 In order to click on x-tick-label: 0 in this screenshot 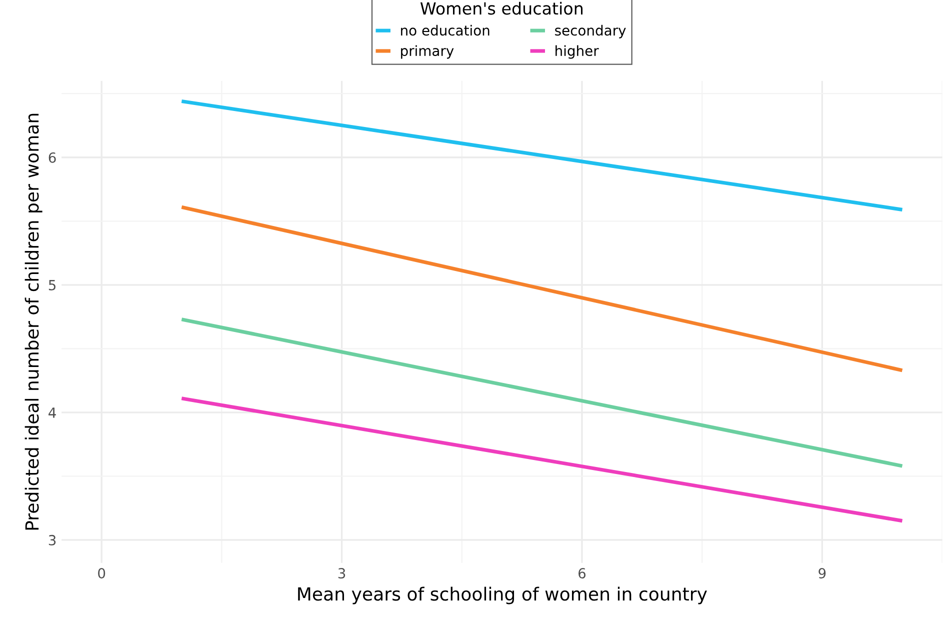, I will do `click(102, 573)`.